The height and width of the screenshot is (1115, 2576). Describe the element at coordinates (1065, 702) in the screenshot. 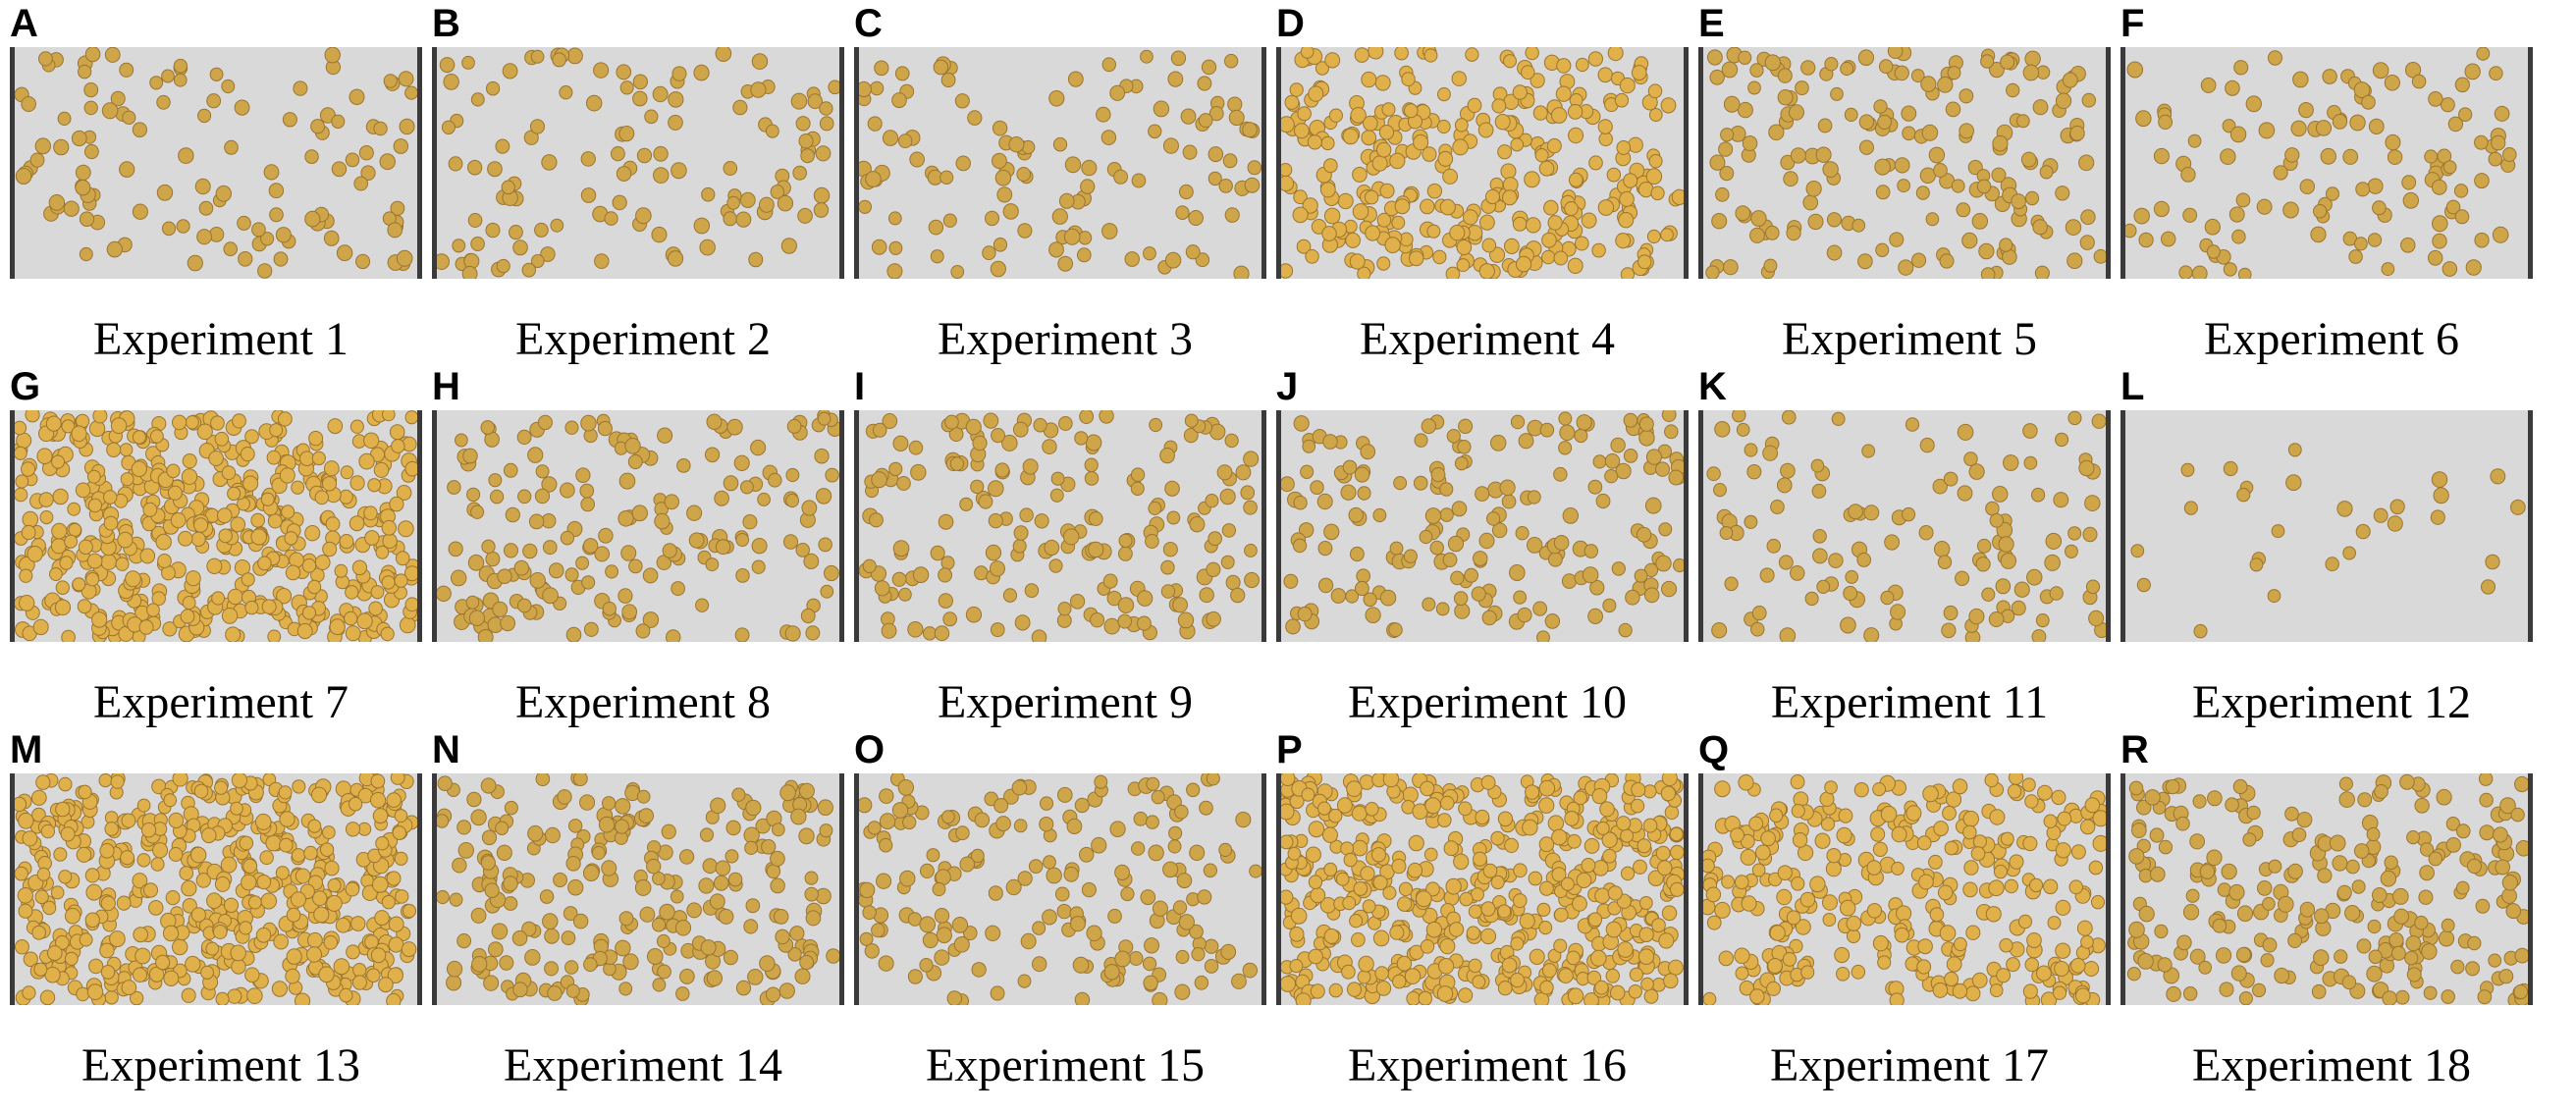

I see `panel-caption: Experiment 9` at that location.